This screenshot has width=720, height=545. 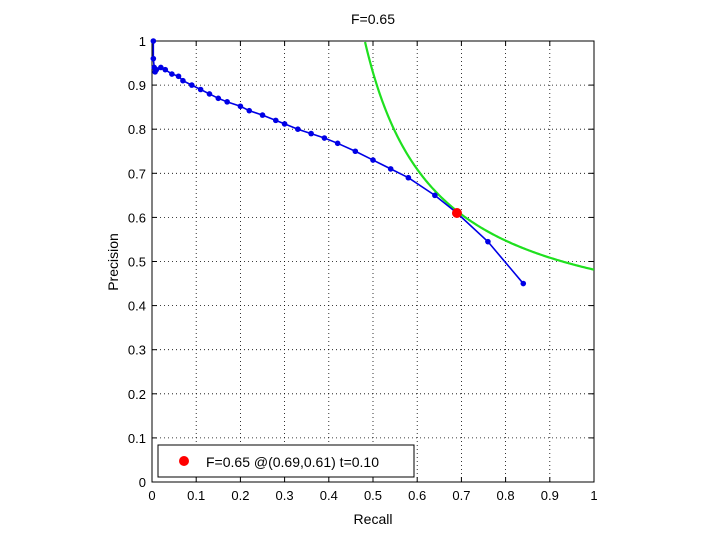 I want to click on legend-entry: F=0.65 @(0.69,0.61) t=0.10, so click(x=292, y=462).